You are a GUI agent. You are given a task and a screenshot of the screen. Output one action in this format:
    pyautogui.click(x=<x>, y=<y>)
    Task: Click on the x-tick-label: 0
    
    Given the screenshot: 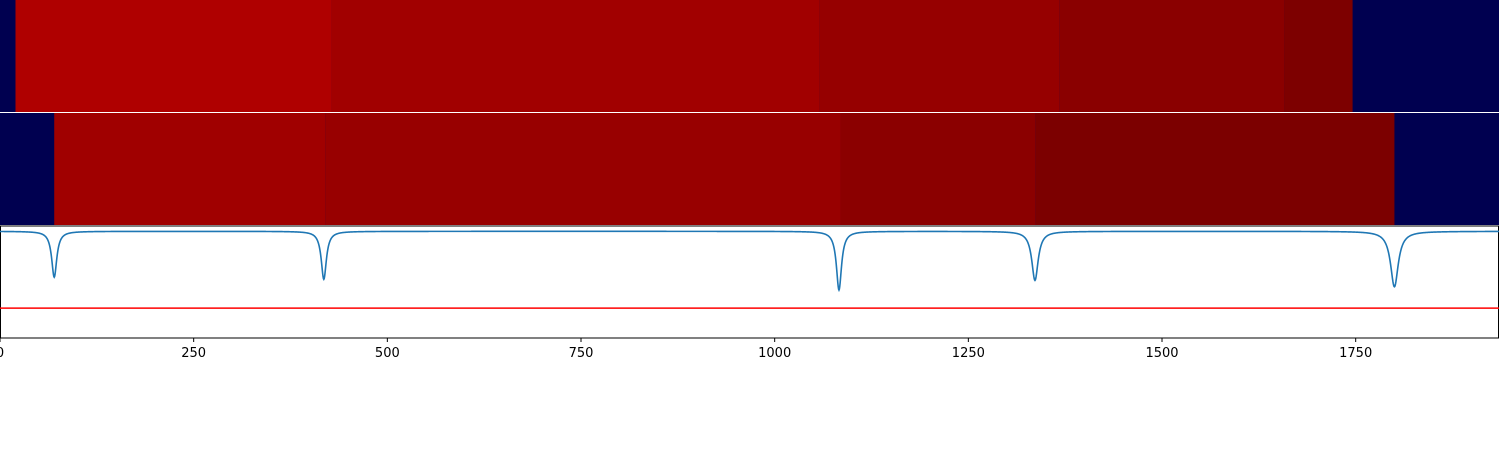 What is the action you would take?
    pyautogui.click(x=2, y=353)
    